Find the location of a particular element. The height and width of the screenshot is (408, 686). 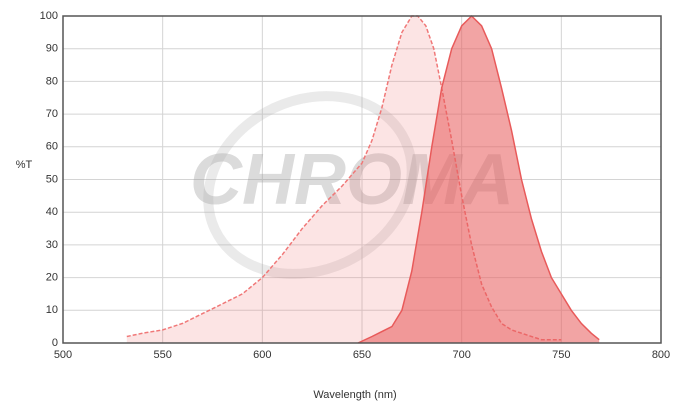

y-axis-label: %T is located at coordinates (24, 165).